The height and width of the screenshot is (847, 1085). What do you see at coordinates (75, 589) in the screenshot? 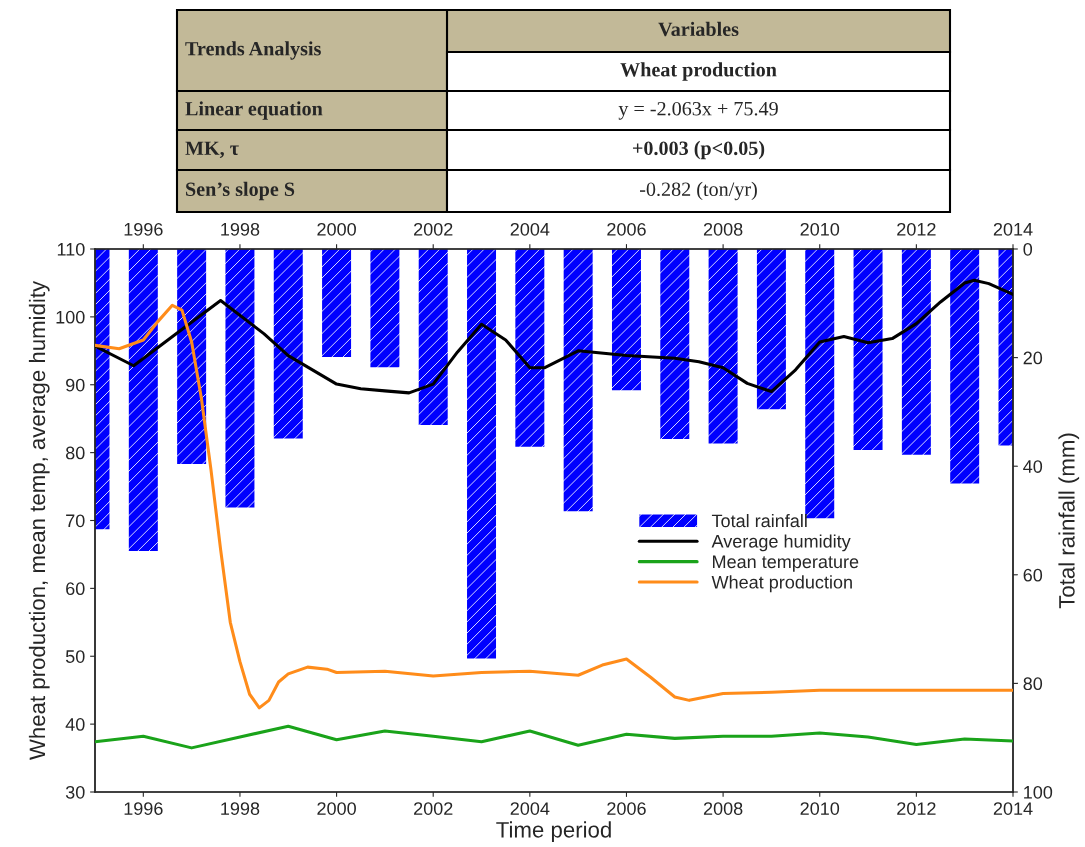
I see `y-tick-label: 60` at bounding box center [75, 589].